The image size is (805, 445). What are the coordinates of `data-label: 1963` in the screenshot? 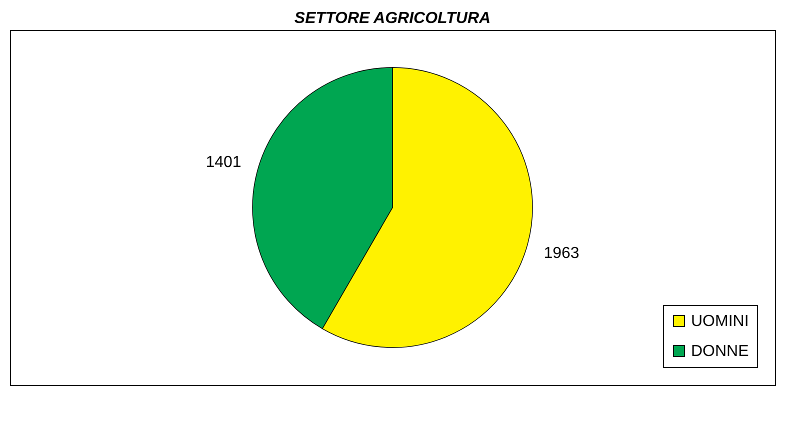 It's located at (562, 253).